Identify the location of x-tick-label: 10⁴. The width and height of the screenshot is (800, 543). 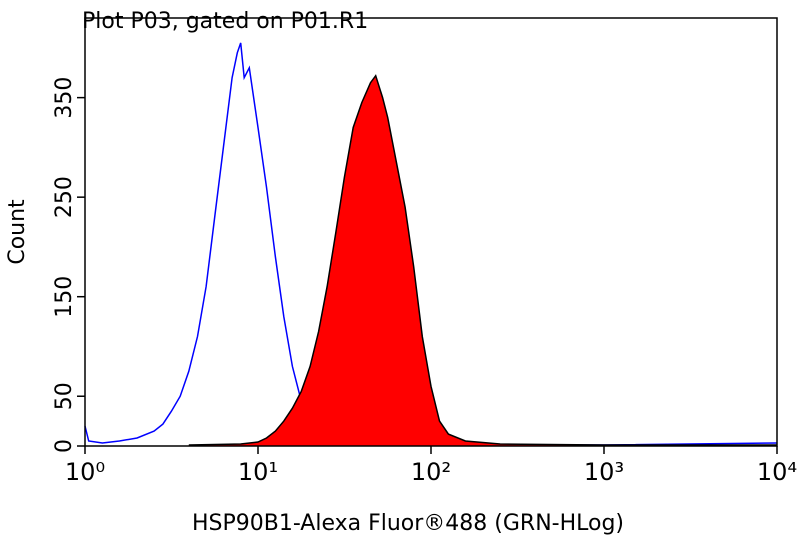
(777, 472).